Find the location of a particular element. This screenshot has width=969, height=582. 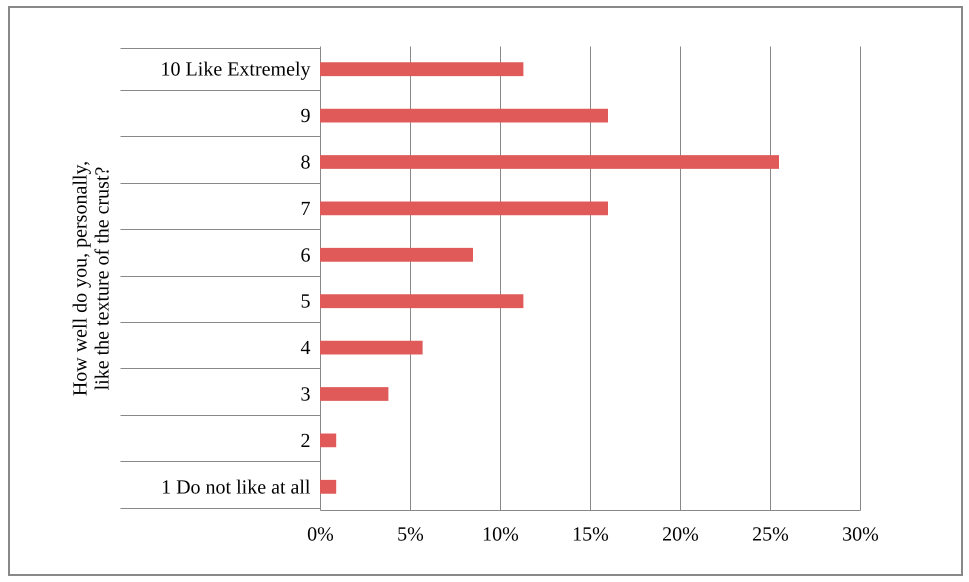

y-tick-label: 4 is located at coordinates (305, 348).